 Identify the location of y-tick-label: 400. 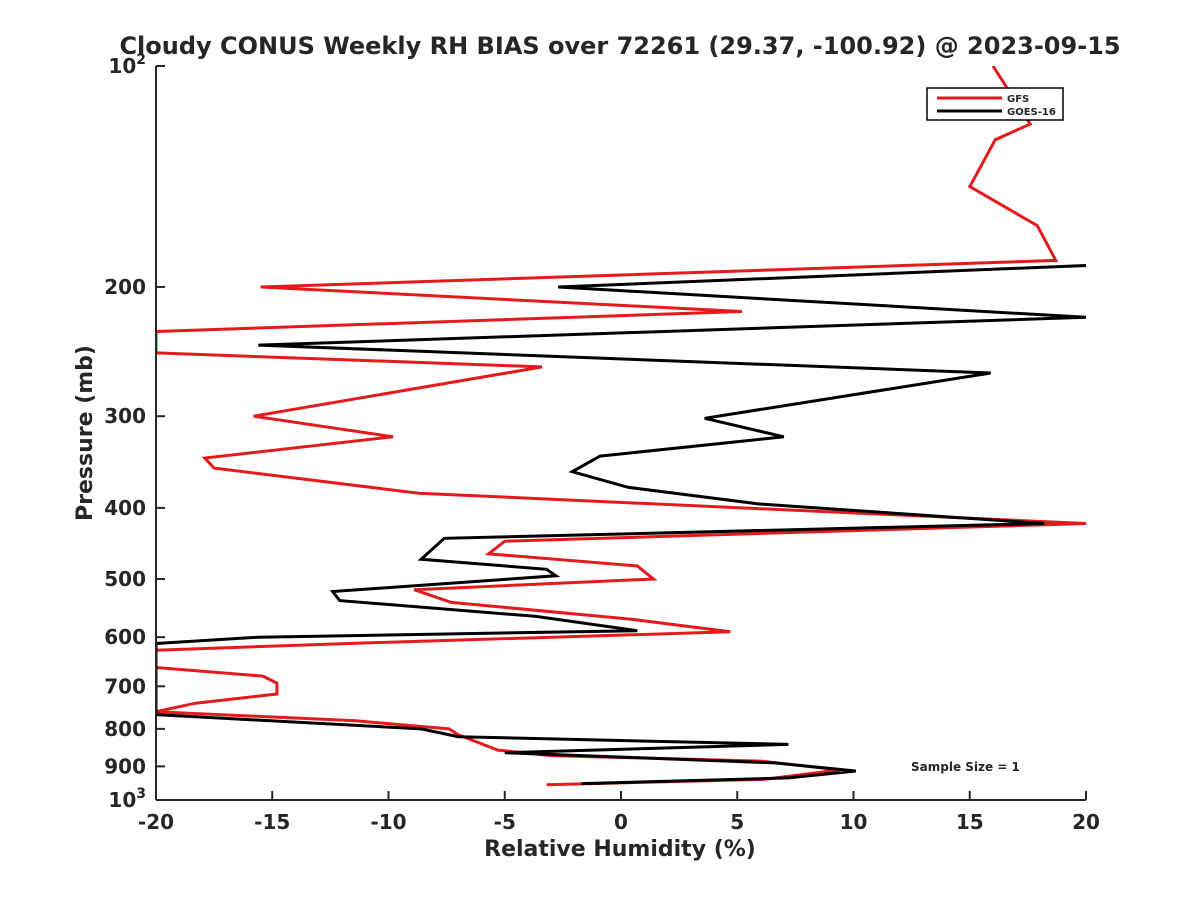
(125, 508).